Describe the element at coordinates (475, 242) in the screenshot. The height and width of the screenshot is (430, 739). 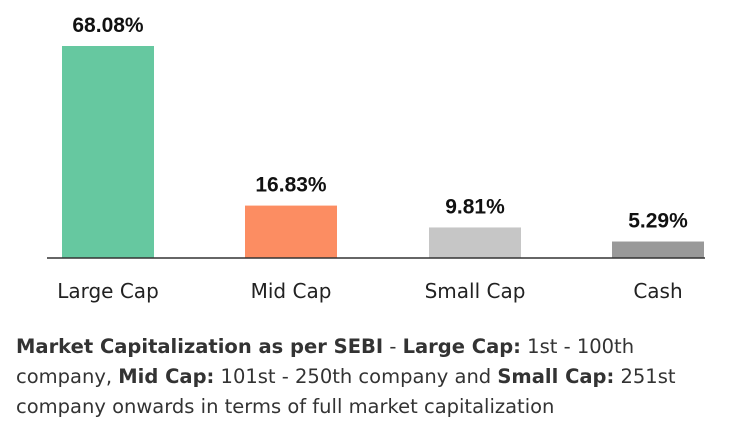
I see `bar-small-cap` at that location.